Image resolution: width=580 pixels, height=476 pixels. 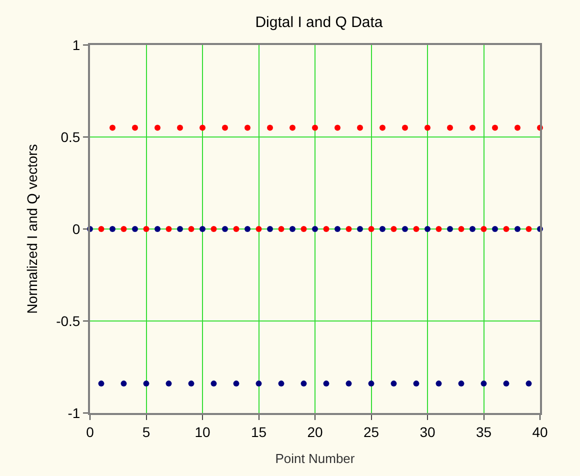 What do you see at coordinates (146, 432) in the screenshot?
I see `x-tick-label: 5` at bounding box center [146, 432].